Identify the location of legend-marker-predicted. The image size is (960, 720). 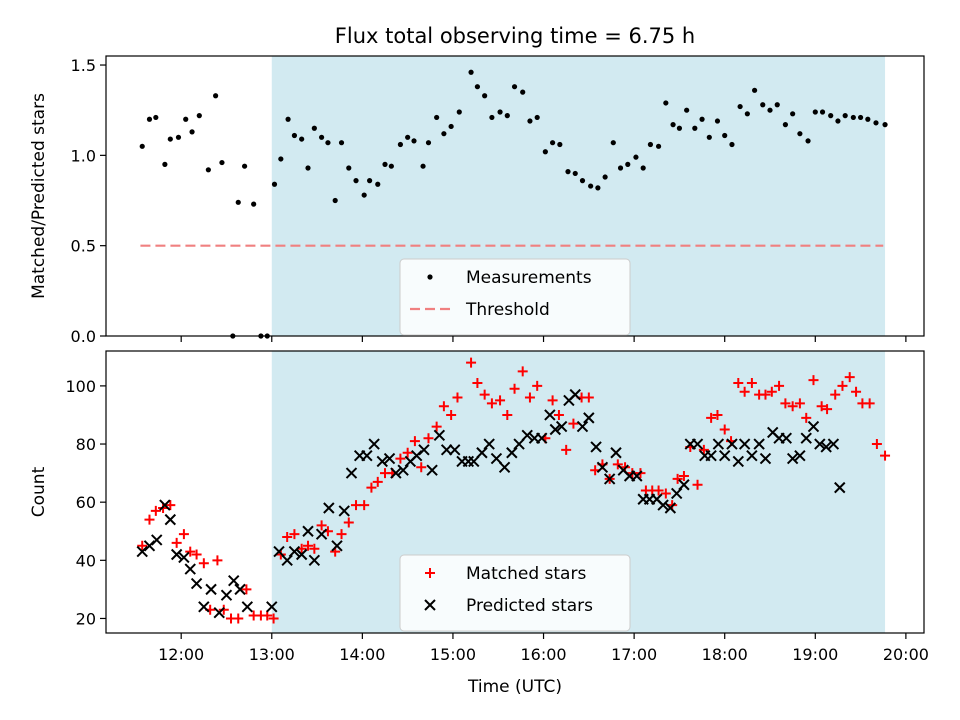
(430, 605).